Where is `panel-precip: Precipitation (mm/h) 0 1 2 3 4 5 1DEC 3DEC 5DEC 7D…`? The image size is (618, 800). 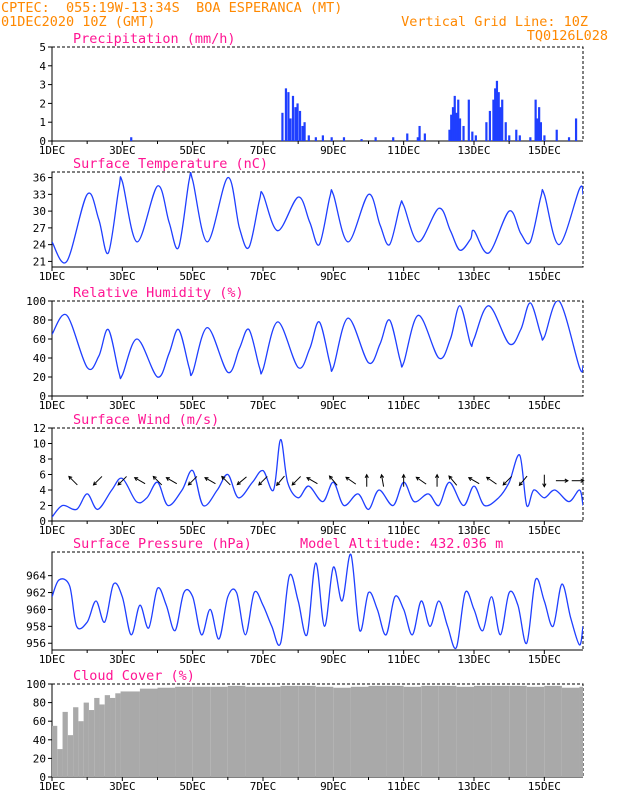 panel-precip: Precipitation (mm/h) 0 1 2 3 4 5 1DEC 3DEC 5DEC 7D… is located at coordinates (311, 94).